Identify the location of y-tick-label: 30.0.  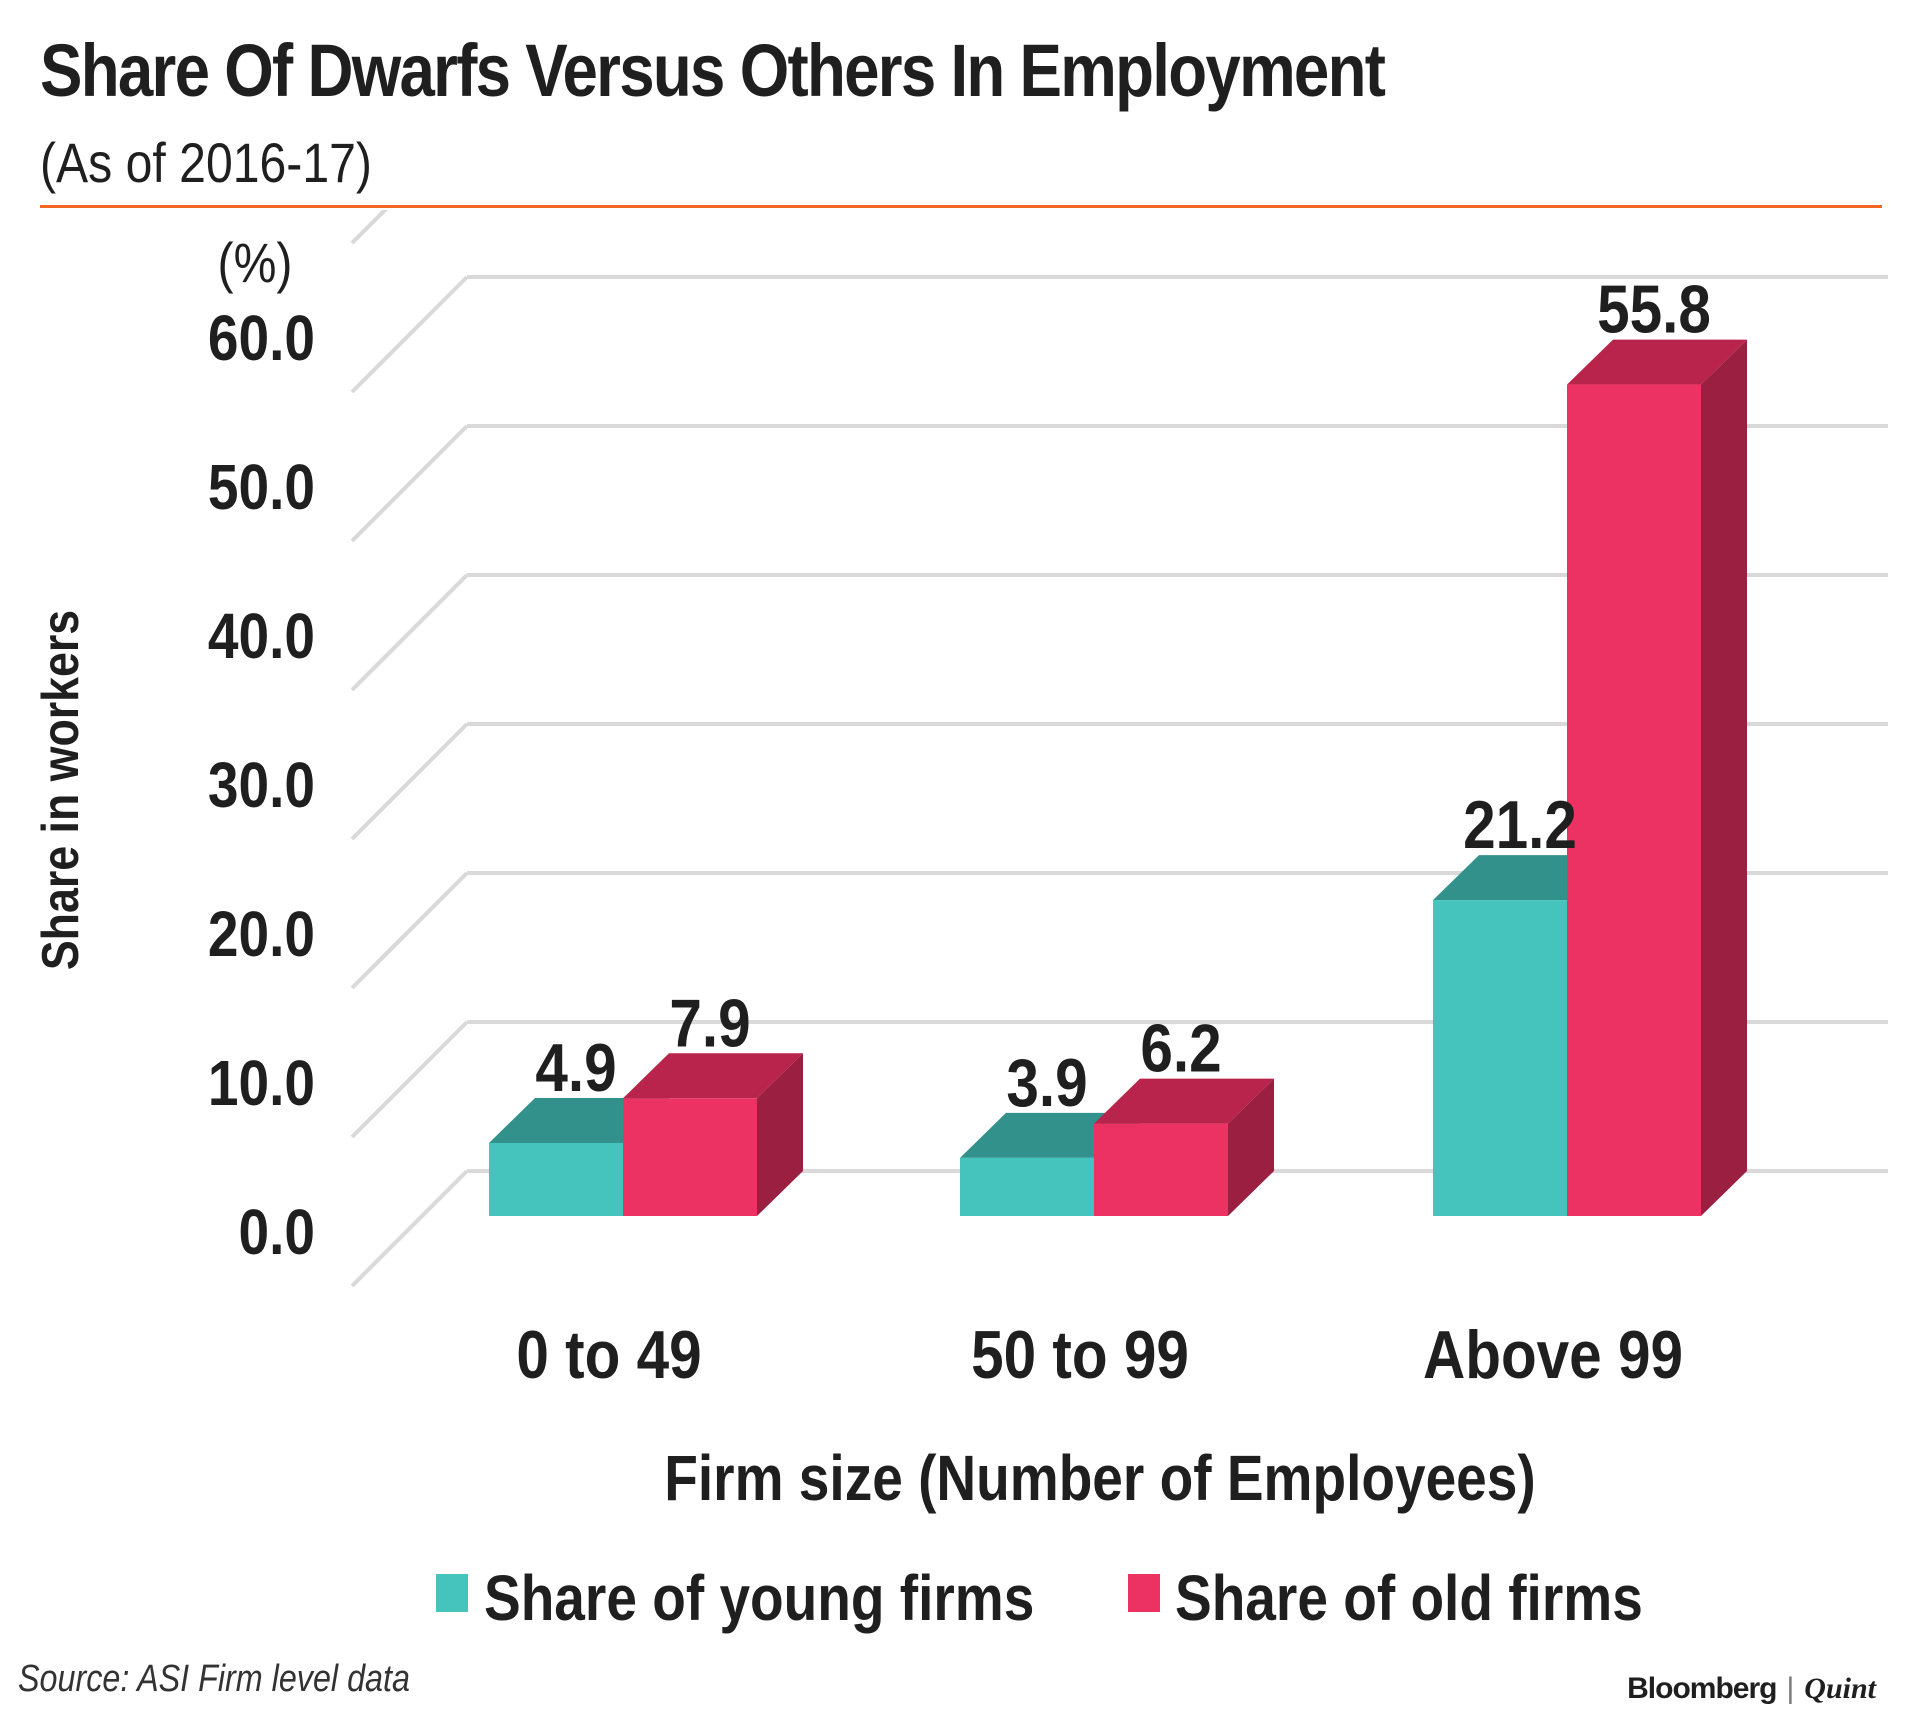
(261, 785).